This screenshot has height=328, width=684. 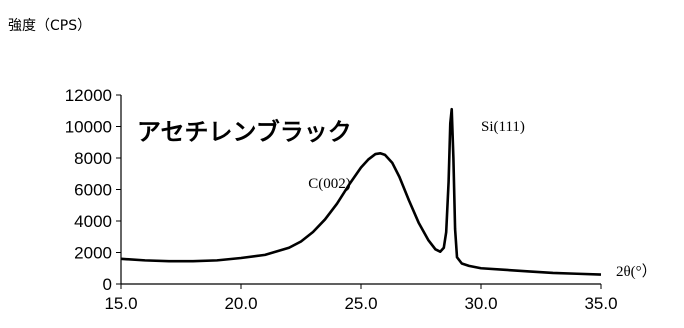 I want to click on x-tick-label: 15.0, so click(x=120, y=303).